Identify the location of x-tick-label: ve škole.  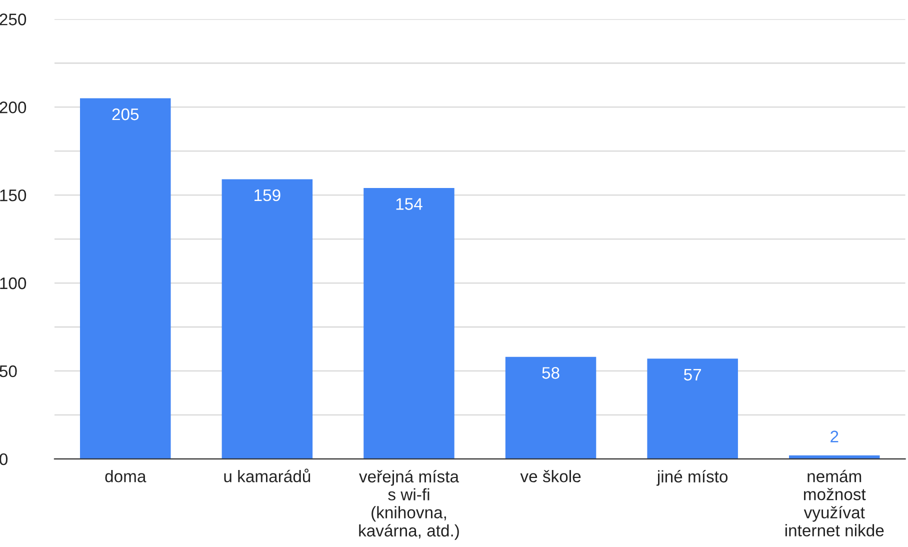
(550, 476).